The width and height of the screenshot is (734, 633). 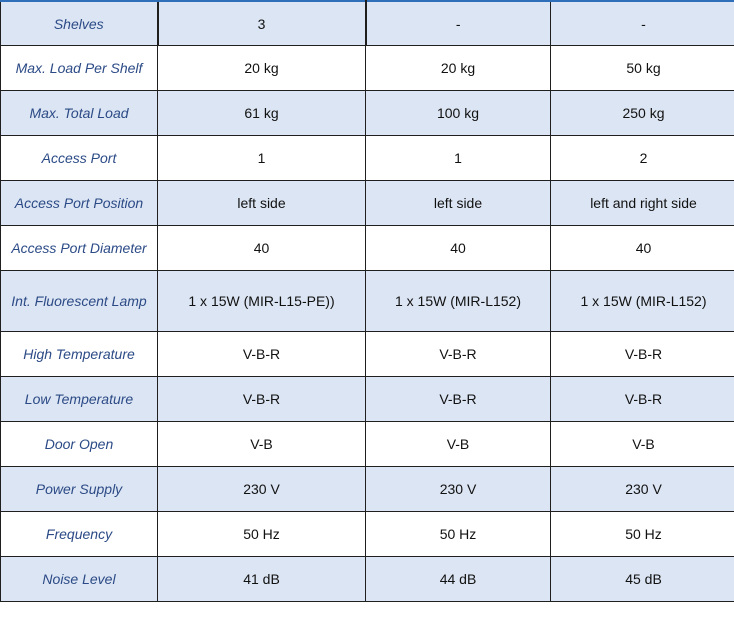 What do you see at coordinates (79, 301) in the screenshot?
I see `row-label: Int. Fluorescent Lamp` at bounding box center [79, 301].